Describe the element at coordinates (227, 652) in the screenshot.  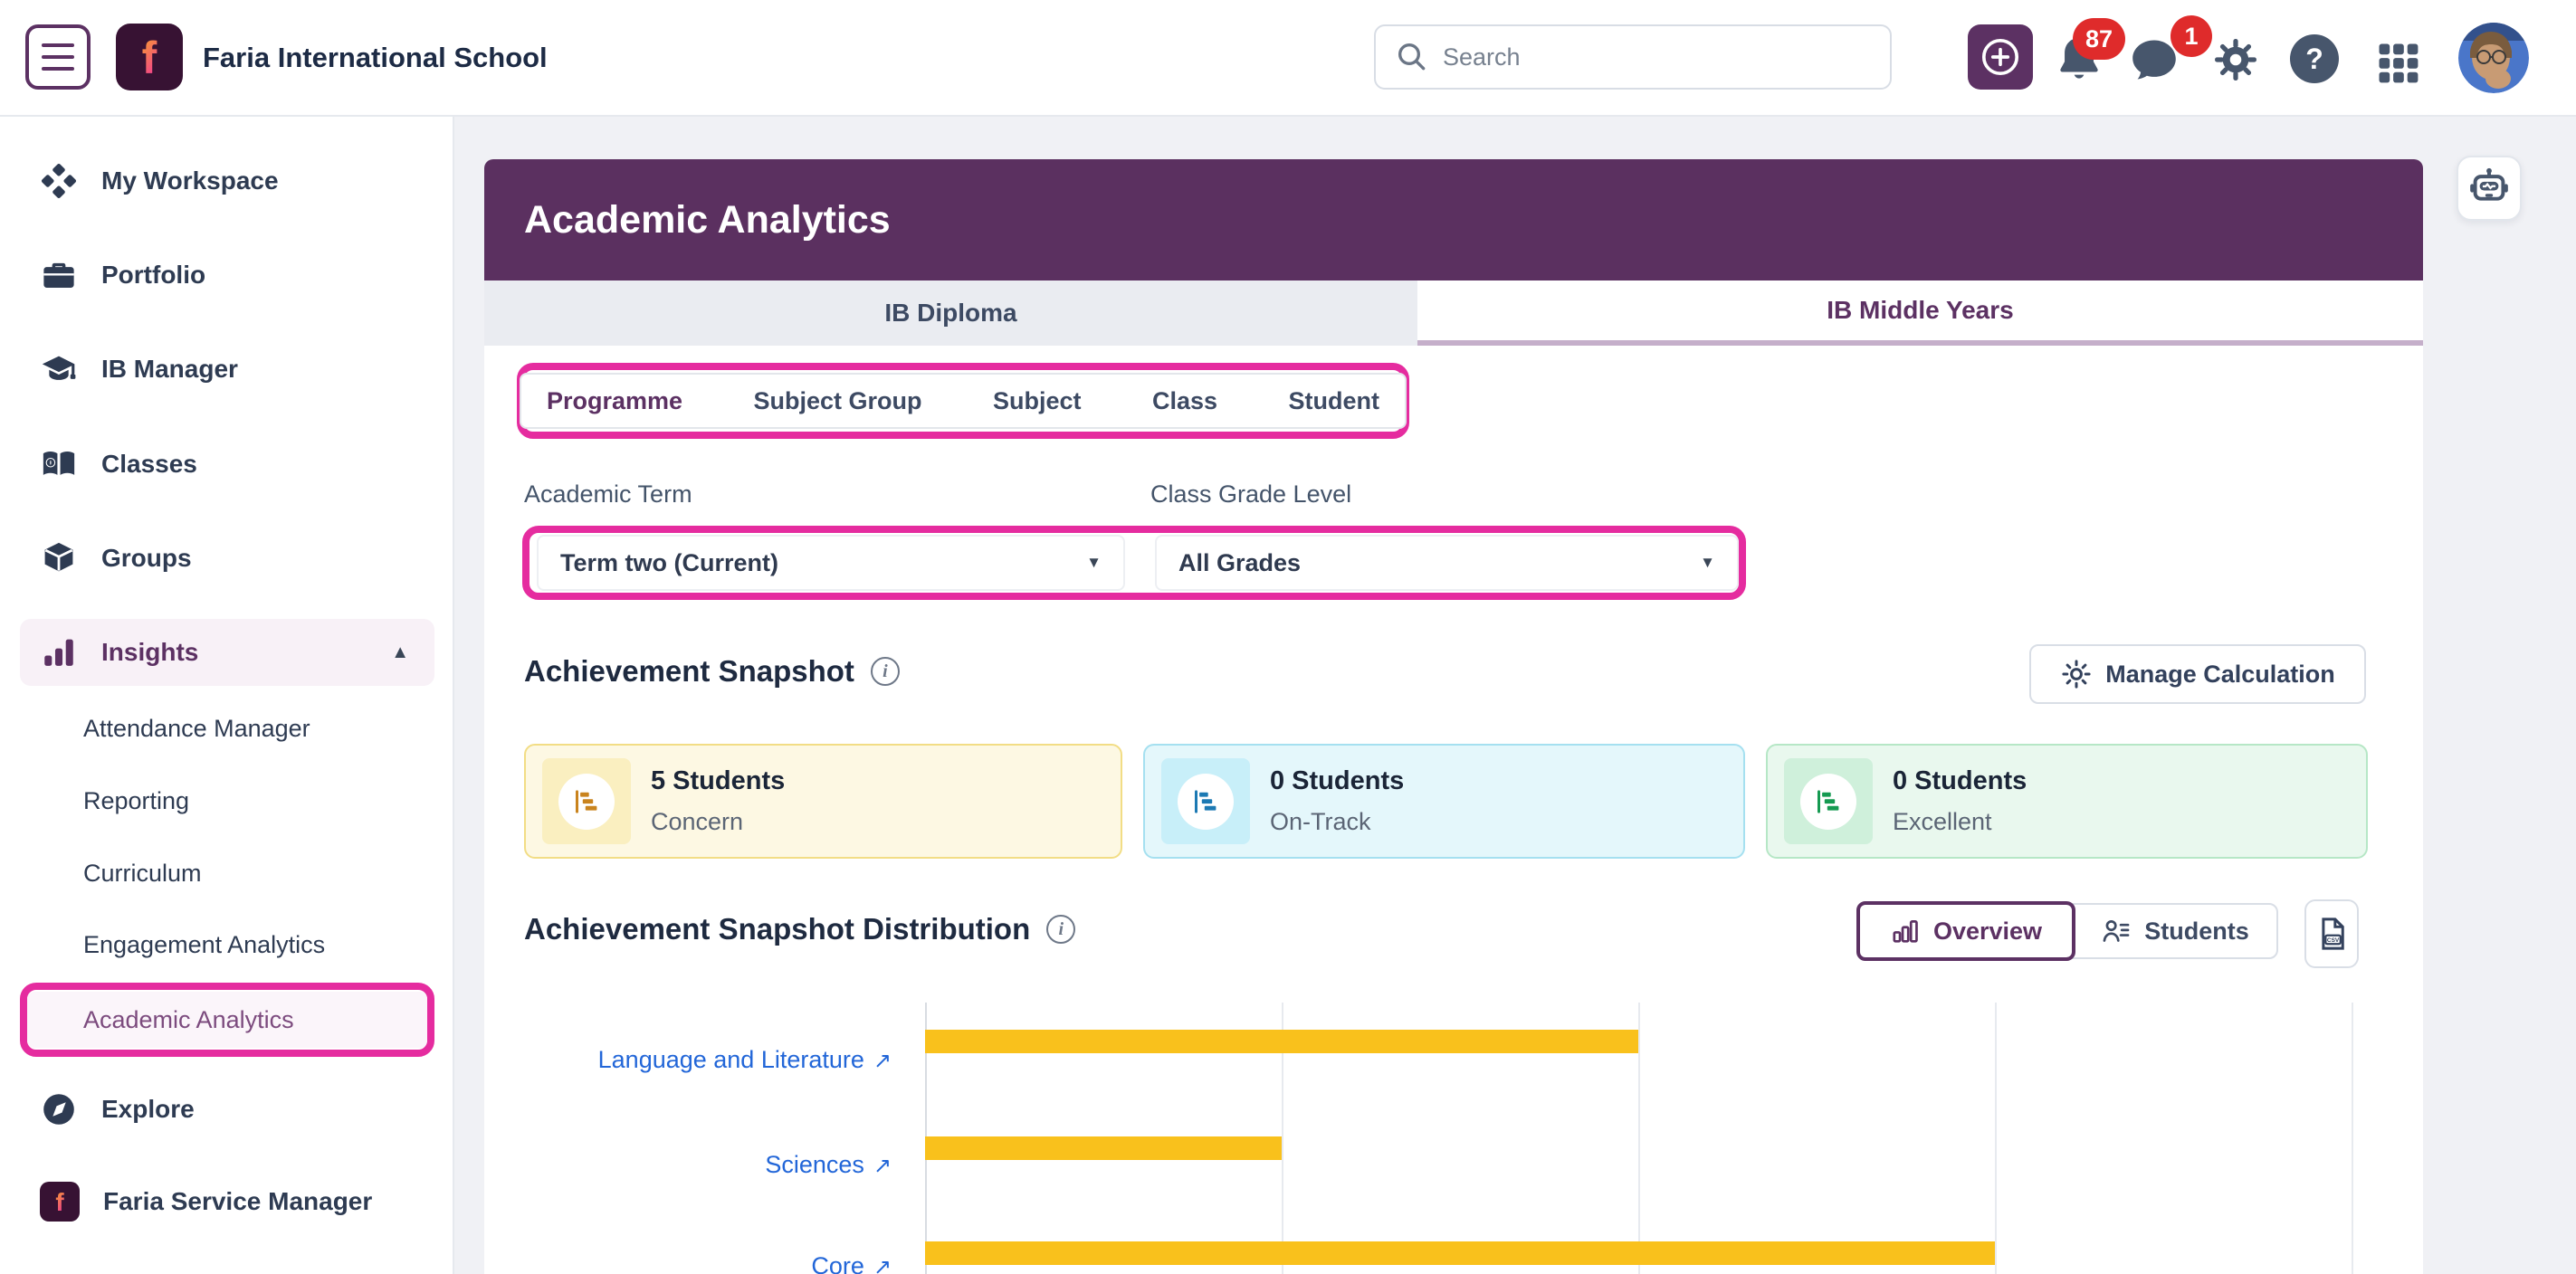
I see `sidebar-item-insights: Insights ▲` at that location.